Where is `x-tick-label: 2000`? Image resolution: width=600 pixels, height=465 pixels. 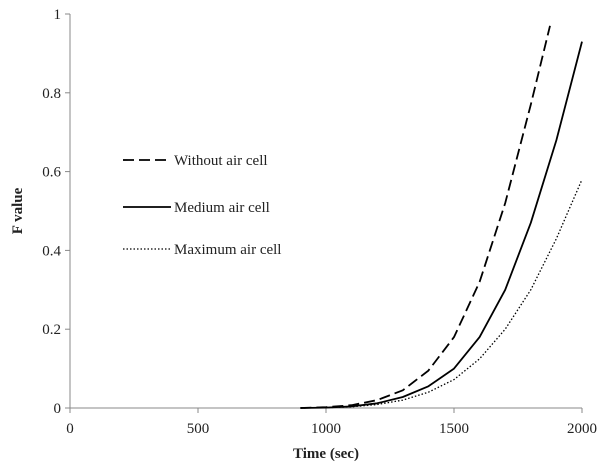 x-tick-label: 2000 is located at coordinates (582, 429).